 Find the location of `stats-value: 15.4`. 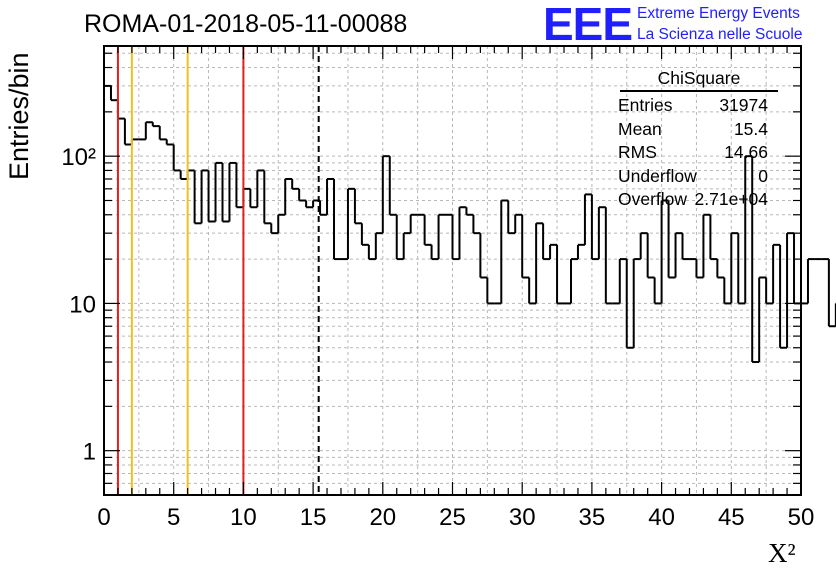

stats-value: 15.4 is located at coordinates (750, 128).